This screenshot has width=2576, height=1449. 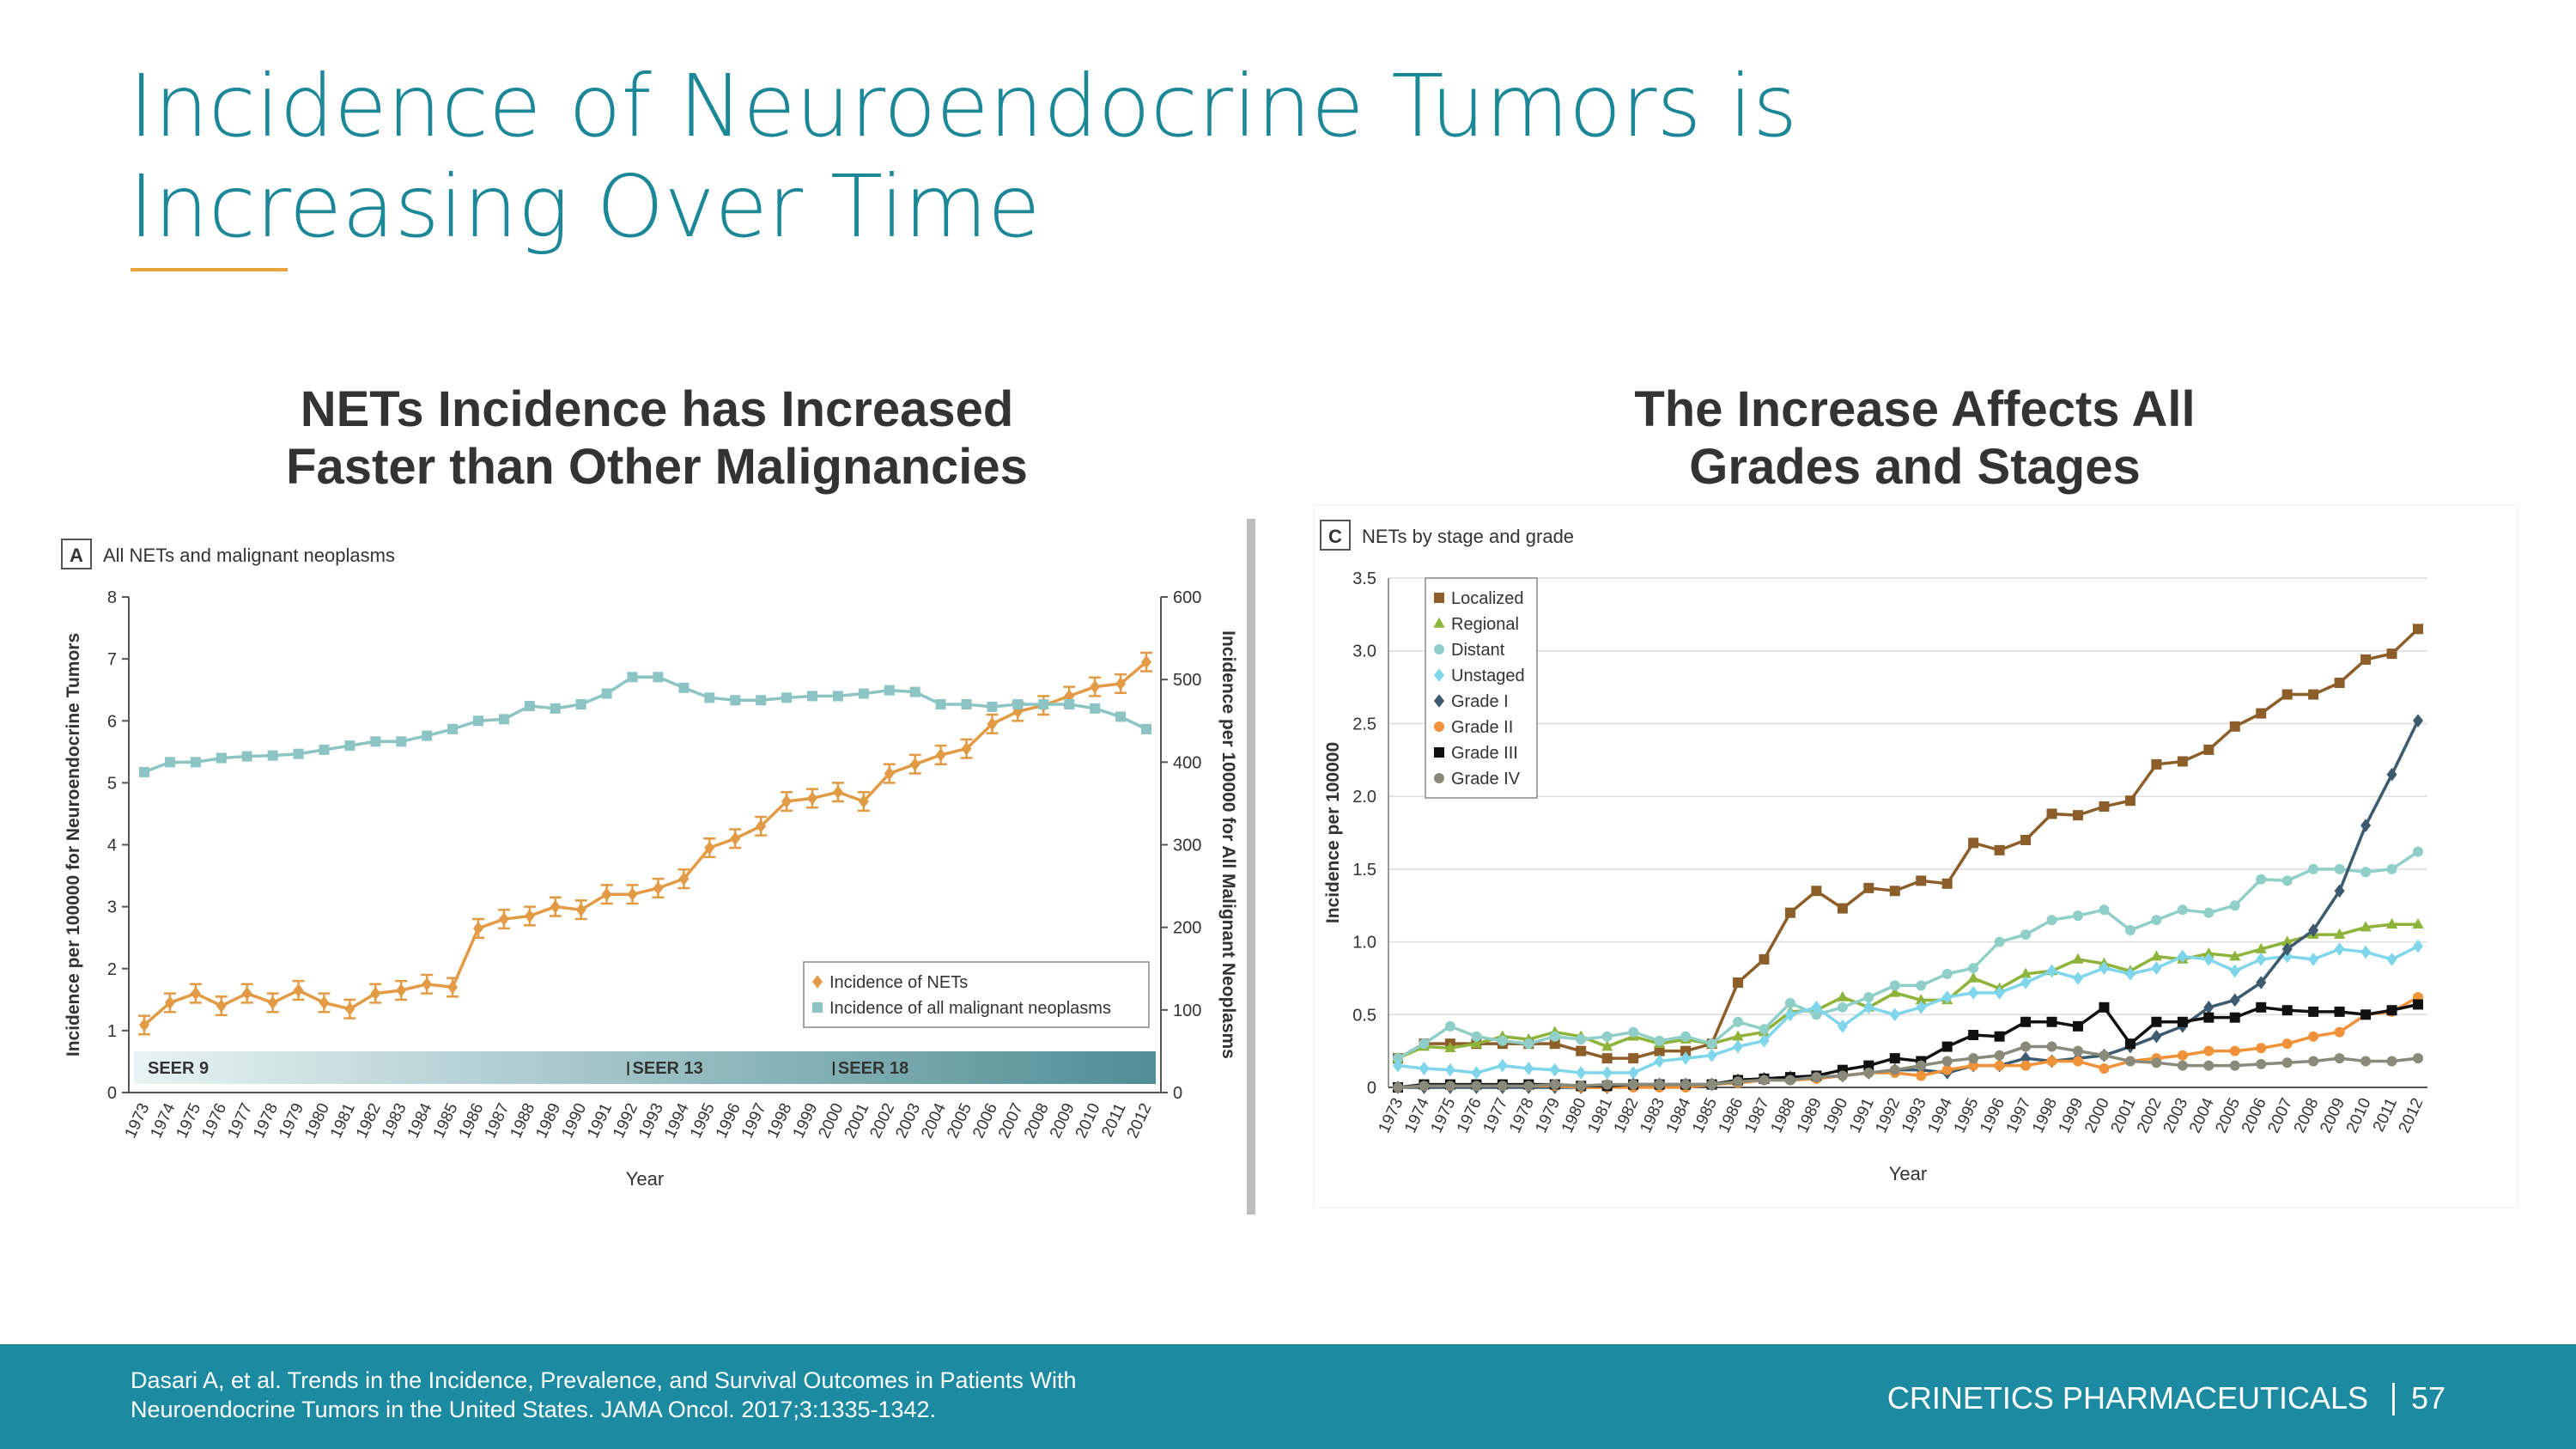 What do you see at coordinates (658, 409) in the screenshot?
I see `chart-heading: NETs Incidence has Increased` at bounding box center [658, 409].